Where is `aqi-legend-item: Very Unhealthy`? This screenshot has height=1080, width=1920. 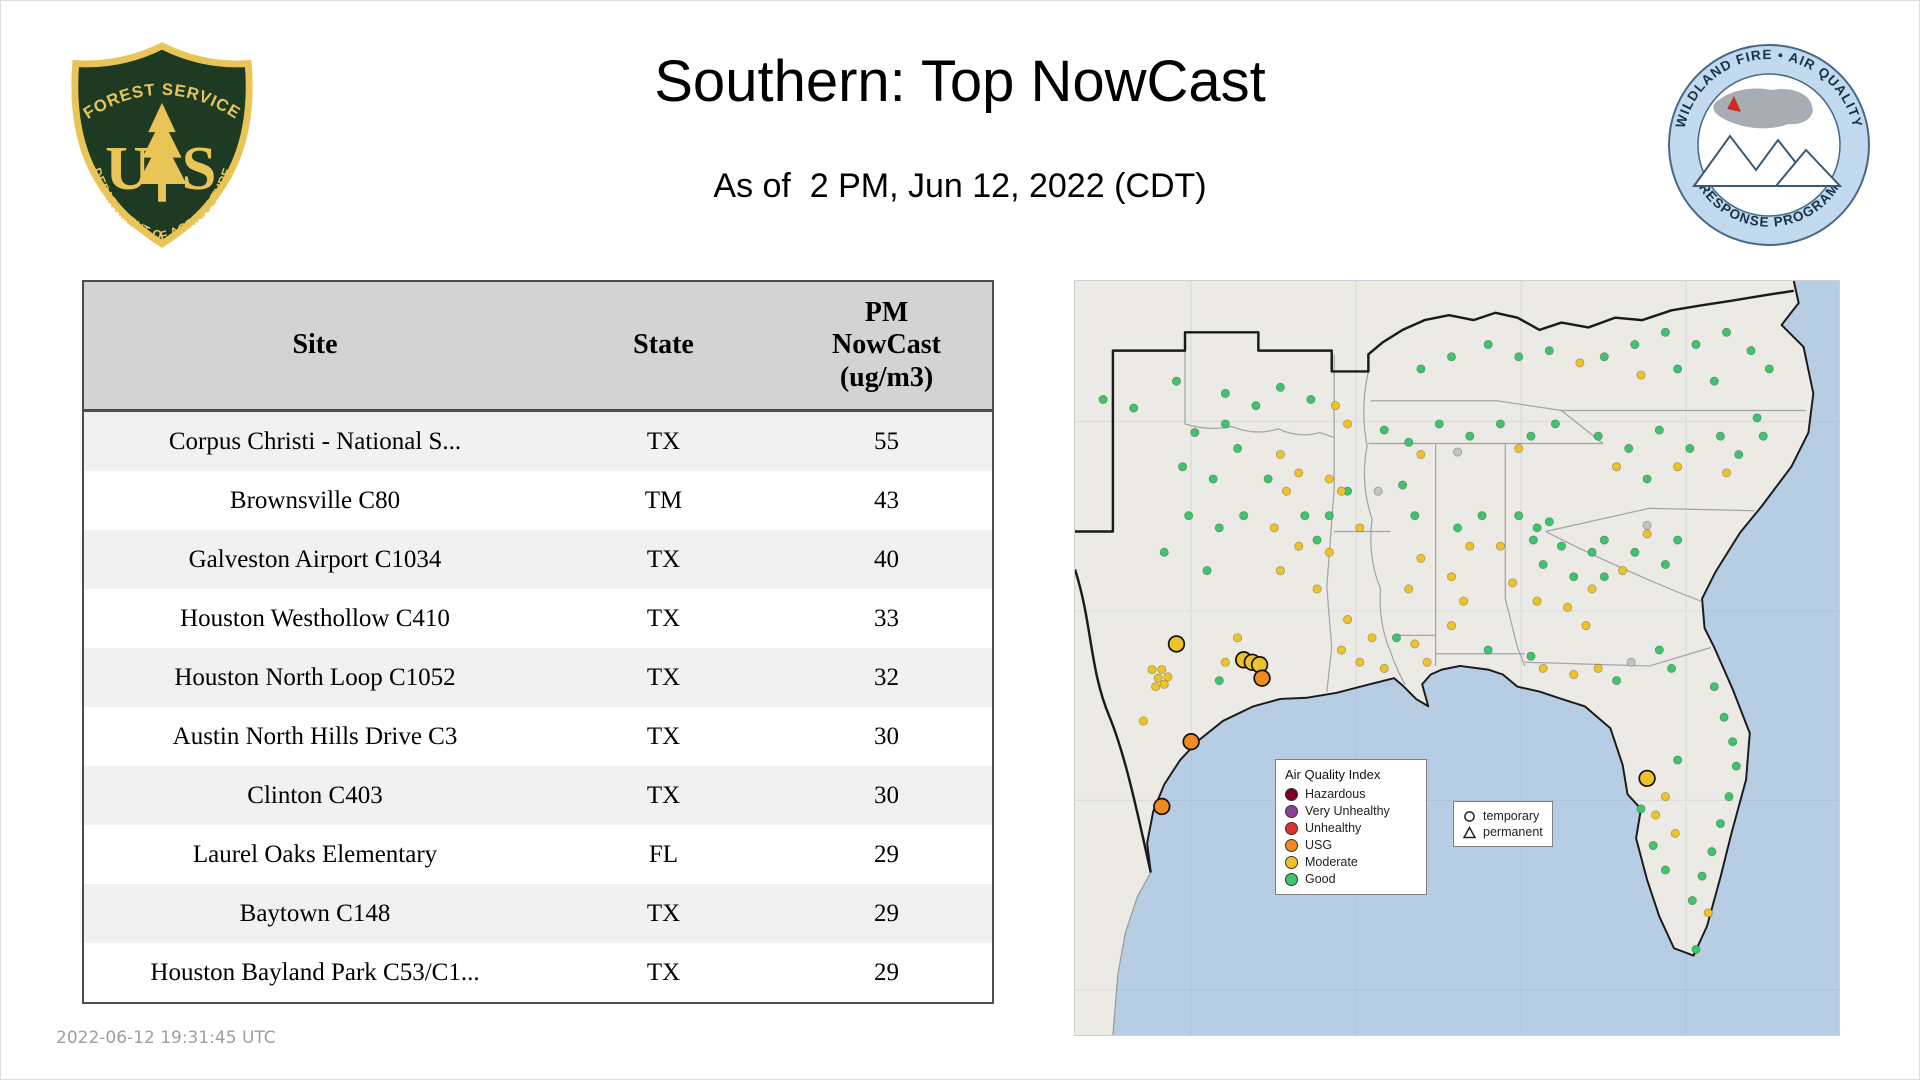
aqi-legend-item: Very Unhealthy is located at coordinates (1351, 811).